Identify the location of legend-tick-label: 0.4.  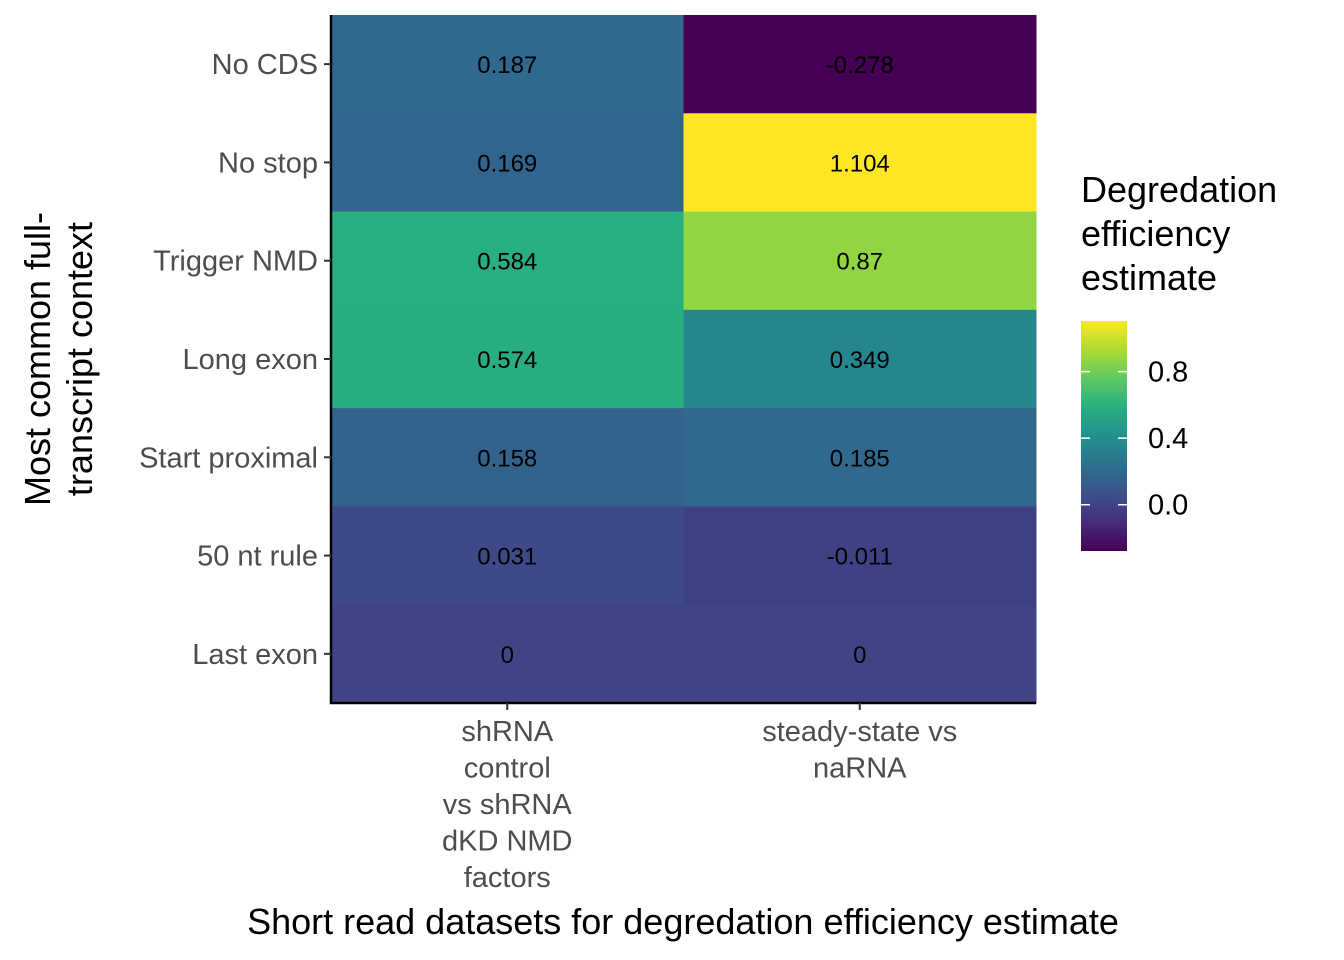
(1168, 439).